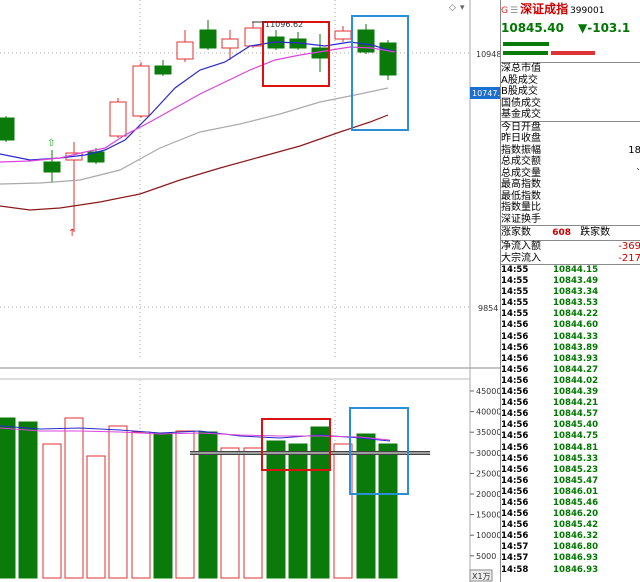 The height and width of the screenshot is (582, 640). I want to click on tick-price: 10844.75, so click(576, 436).